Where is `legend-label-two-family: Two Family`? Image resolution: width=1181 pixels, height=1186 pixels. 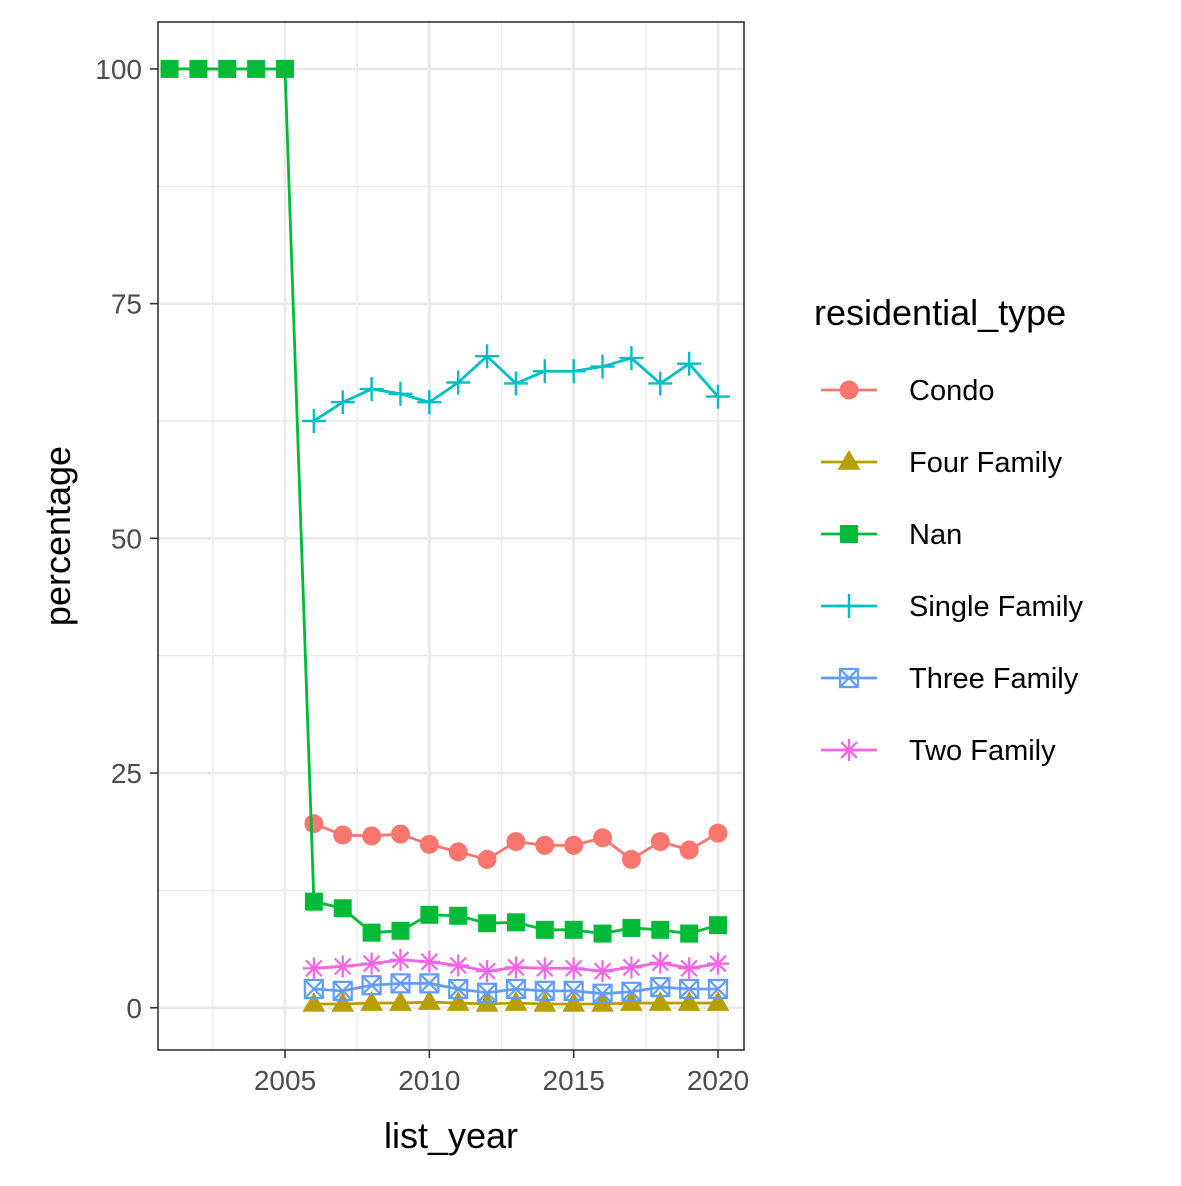
legend-label-two-family: Two Family is located at coordinates (982, 751).